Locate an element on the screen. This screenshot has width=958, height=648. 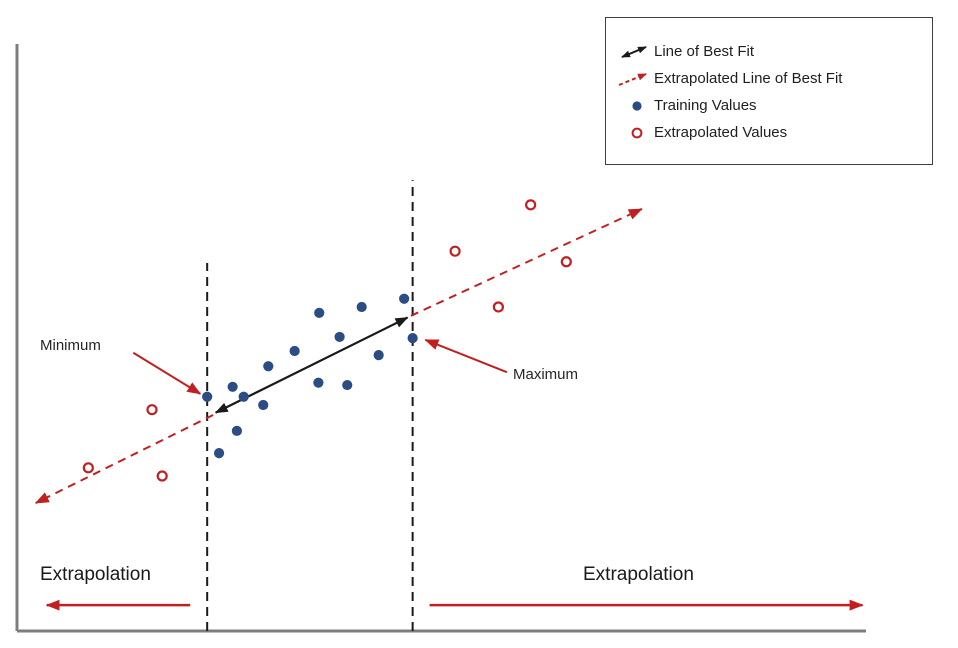
legend-label: Line of Best Fit is located at coordinates (704, 51).